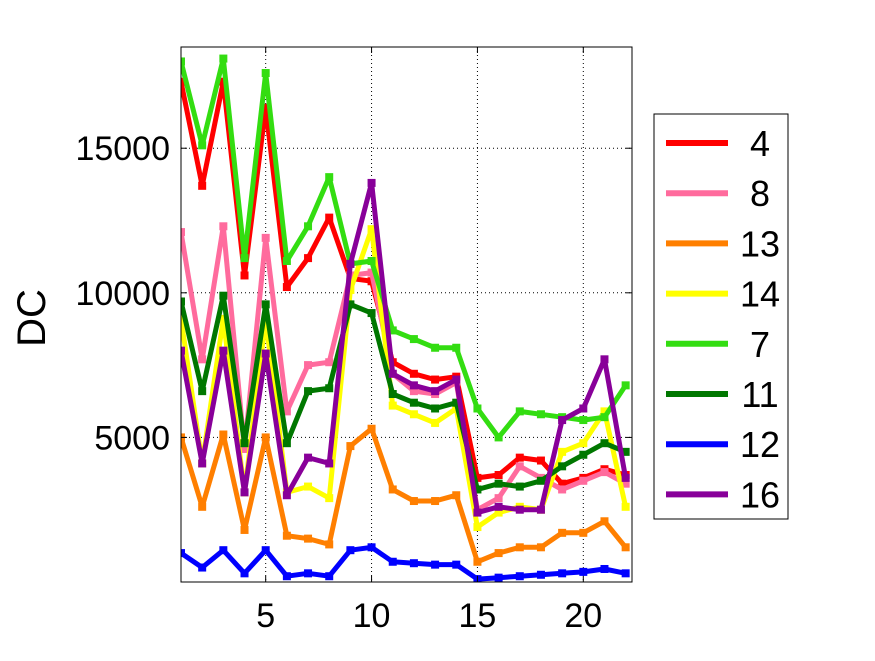 The width and height of the screenshot is (875, 661). Describe the element at coordinates (759, 394) in the screenshot. I see `legend-label: 11` at that location.